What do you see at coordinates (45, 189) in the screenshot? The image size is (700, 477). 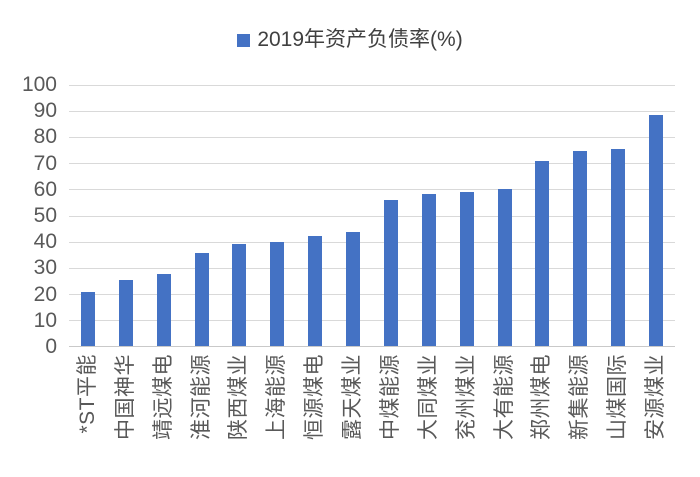 I see `y-tick-label: 60` at bounding box center [45, 189].